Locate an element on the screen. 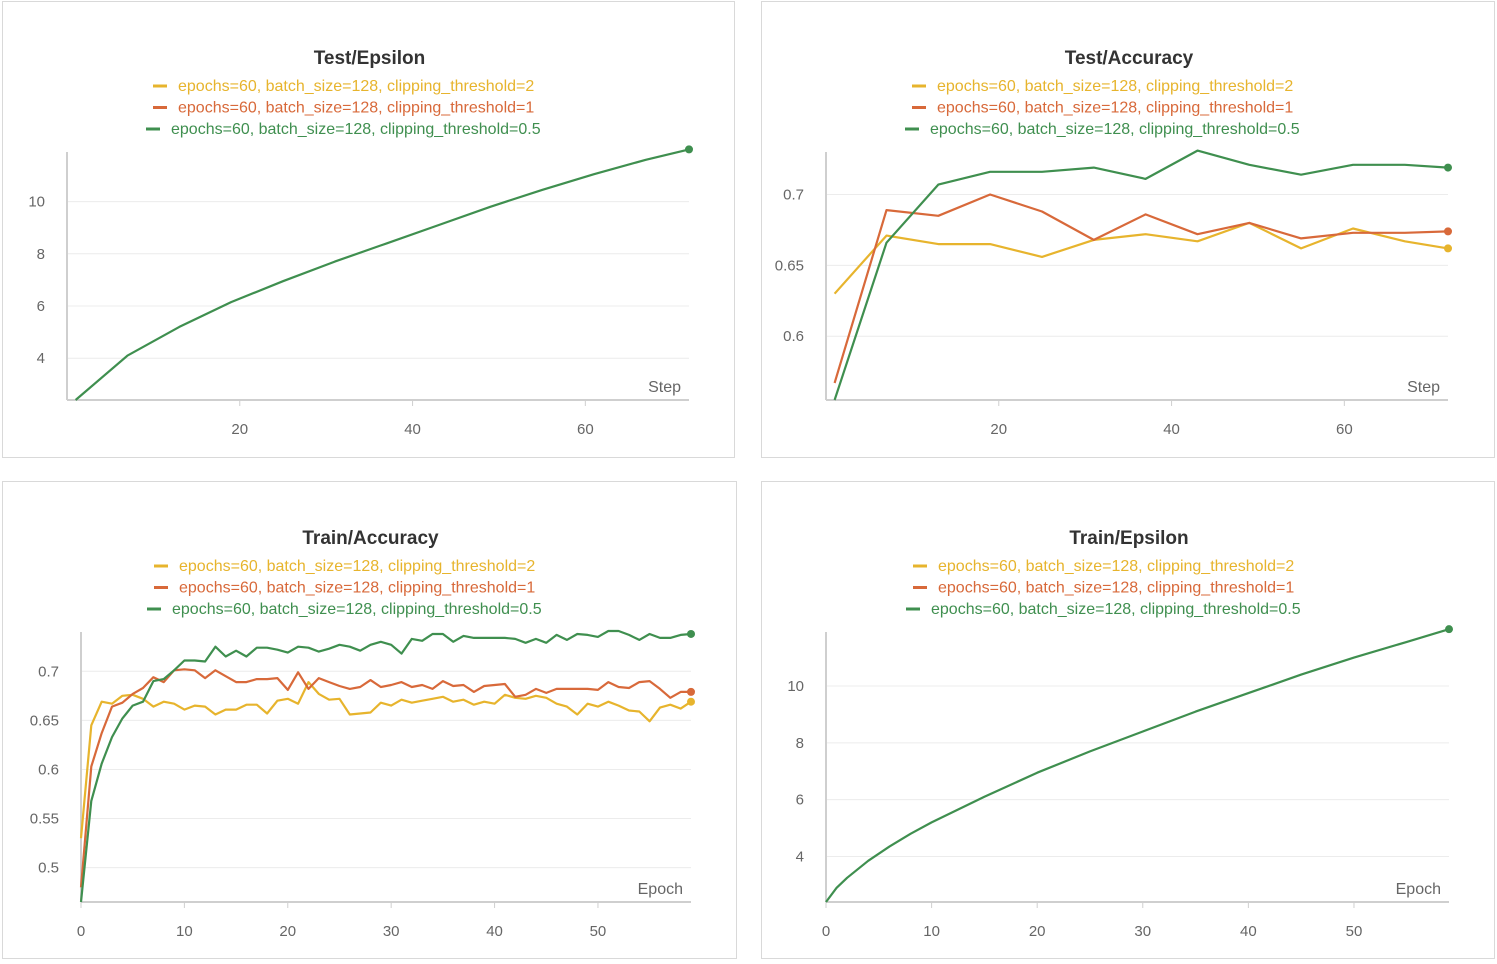 Image resolution: width=1497 pixels, height=964 pixels. chart-title: Test/Epsilon is located at coordinates (370, 58).